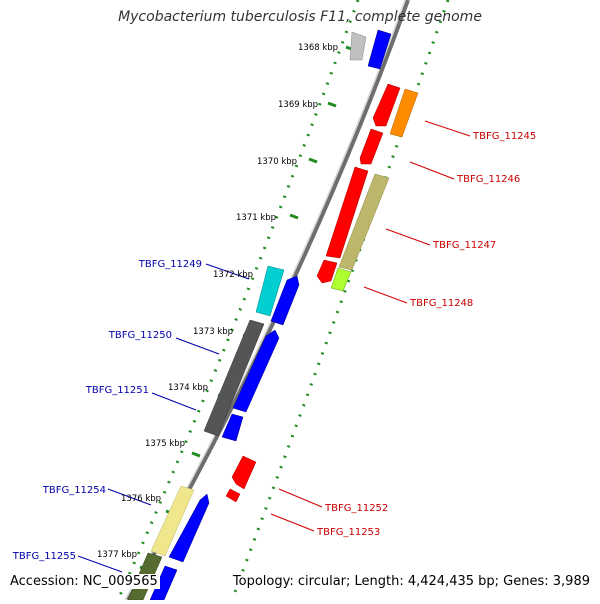 The width and height of the screenshot is (600, 604). I want to click on gene-label-forward: TBFG_11247, so click(464, 245).